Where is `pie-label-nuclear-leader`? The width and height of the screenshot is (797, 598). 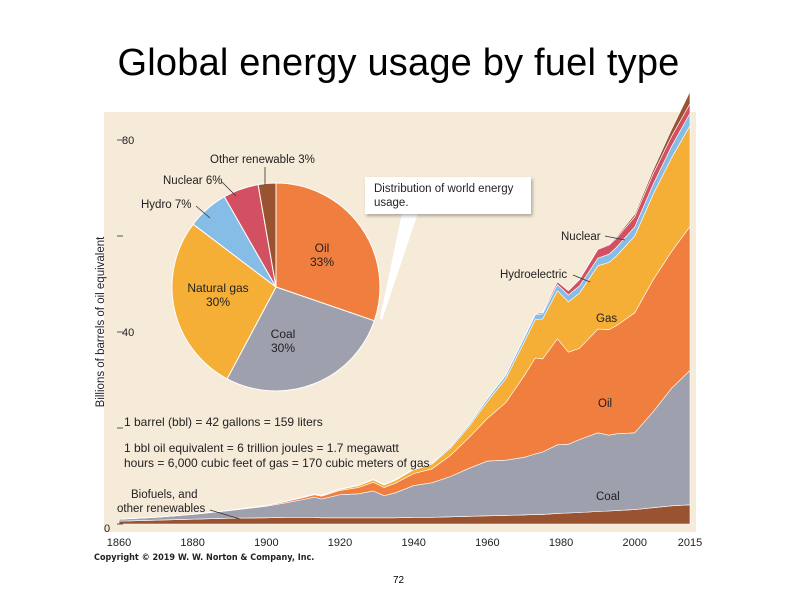 pie-label-nuclear-leader is located at coordinates (229, 189).